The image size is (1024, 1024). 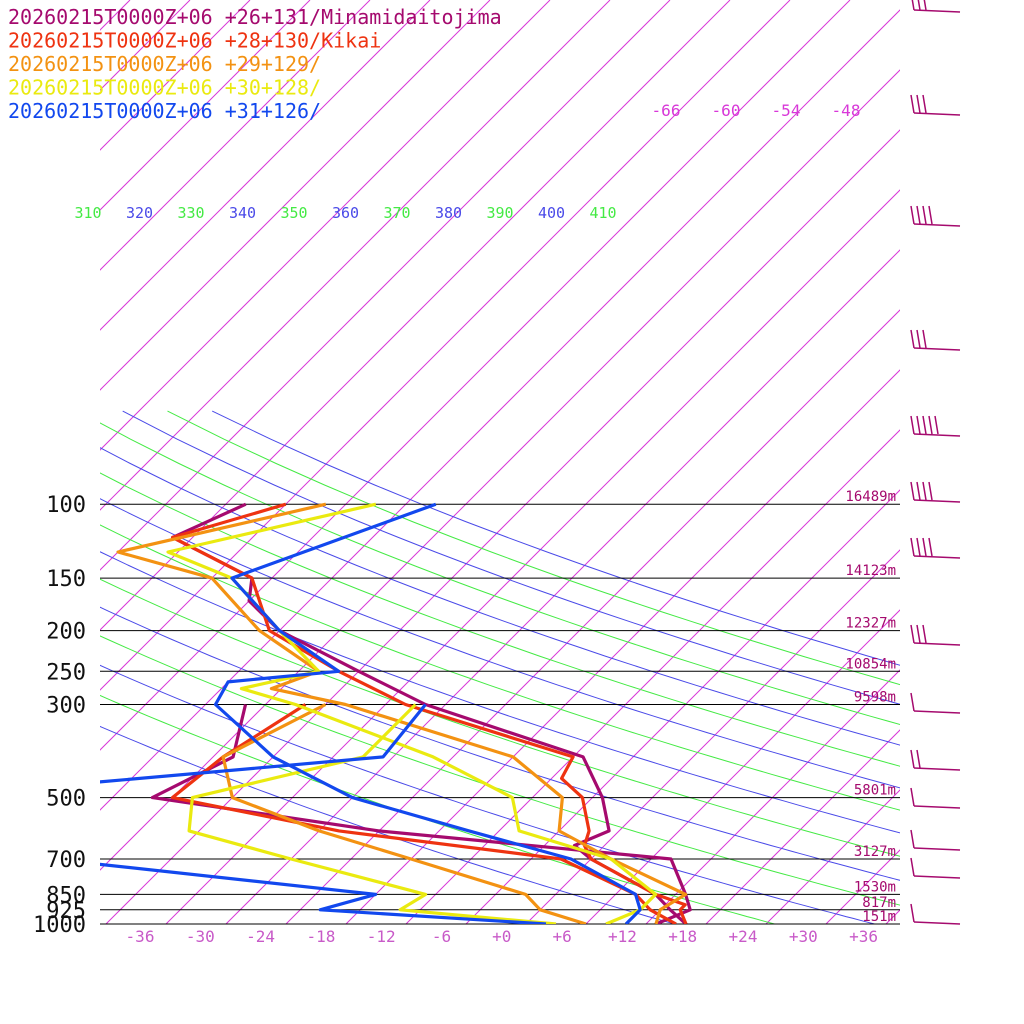 What do you see at coordinates (66, 860) in the screenshot?
I see `pressure-label: 700` at bounding box center [66, 860].